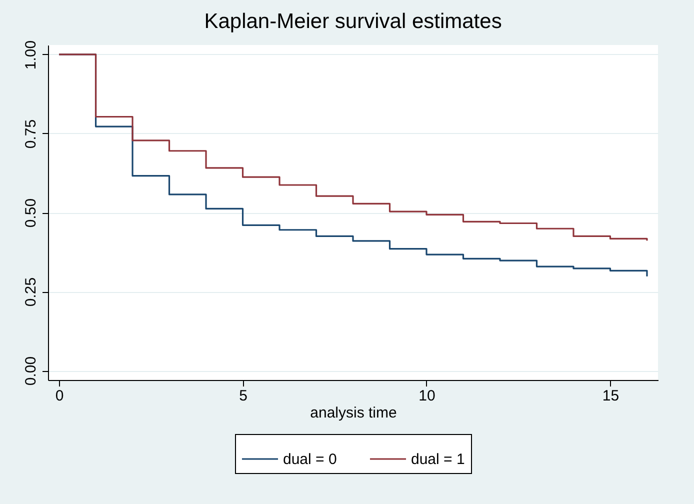 Image resolution: width=694 pixels, height=504 pixels. What do you see at coordinates (310, 459) in the screenshot?
I see `legend-label: dual = 0` at bounding box center [310, 459].